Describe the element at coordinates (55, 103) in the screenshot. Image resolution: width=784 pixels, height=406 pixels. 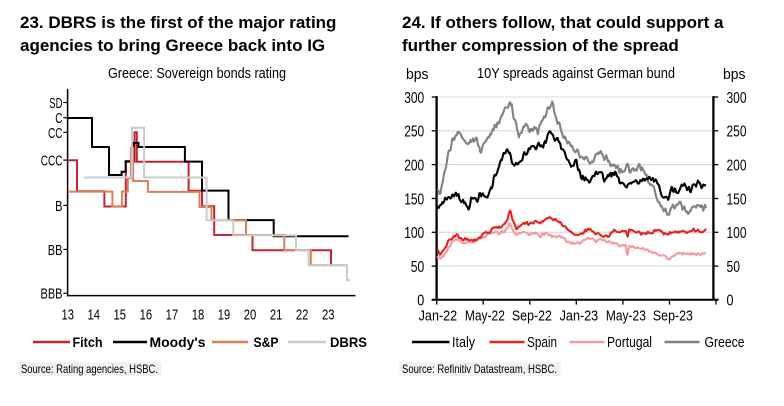
I see `svg-text: SD` at that location.